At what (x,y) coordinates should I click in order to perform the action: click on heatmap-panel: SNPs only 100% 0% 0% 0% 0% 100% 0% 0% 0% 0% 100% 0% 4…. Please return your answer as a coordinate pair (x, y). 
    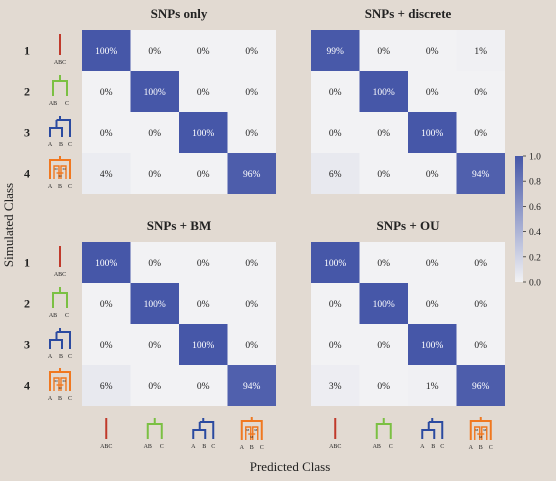
    Looking at the image, I should click on (179, 100).